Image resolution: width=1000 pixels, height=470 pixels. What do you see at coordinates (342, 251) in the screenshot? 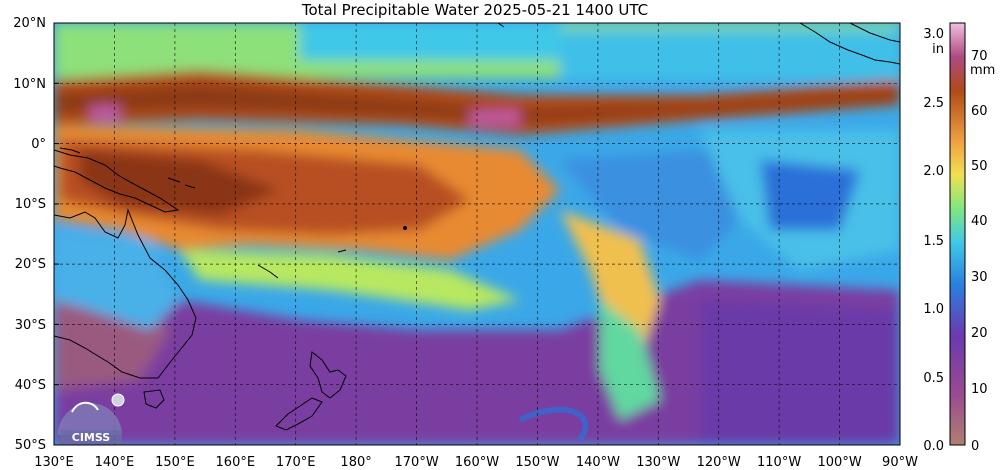
I see `fiji-coast` at bounding box center [342, 251].